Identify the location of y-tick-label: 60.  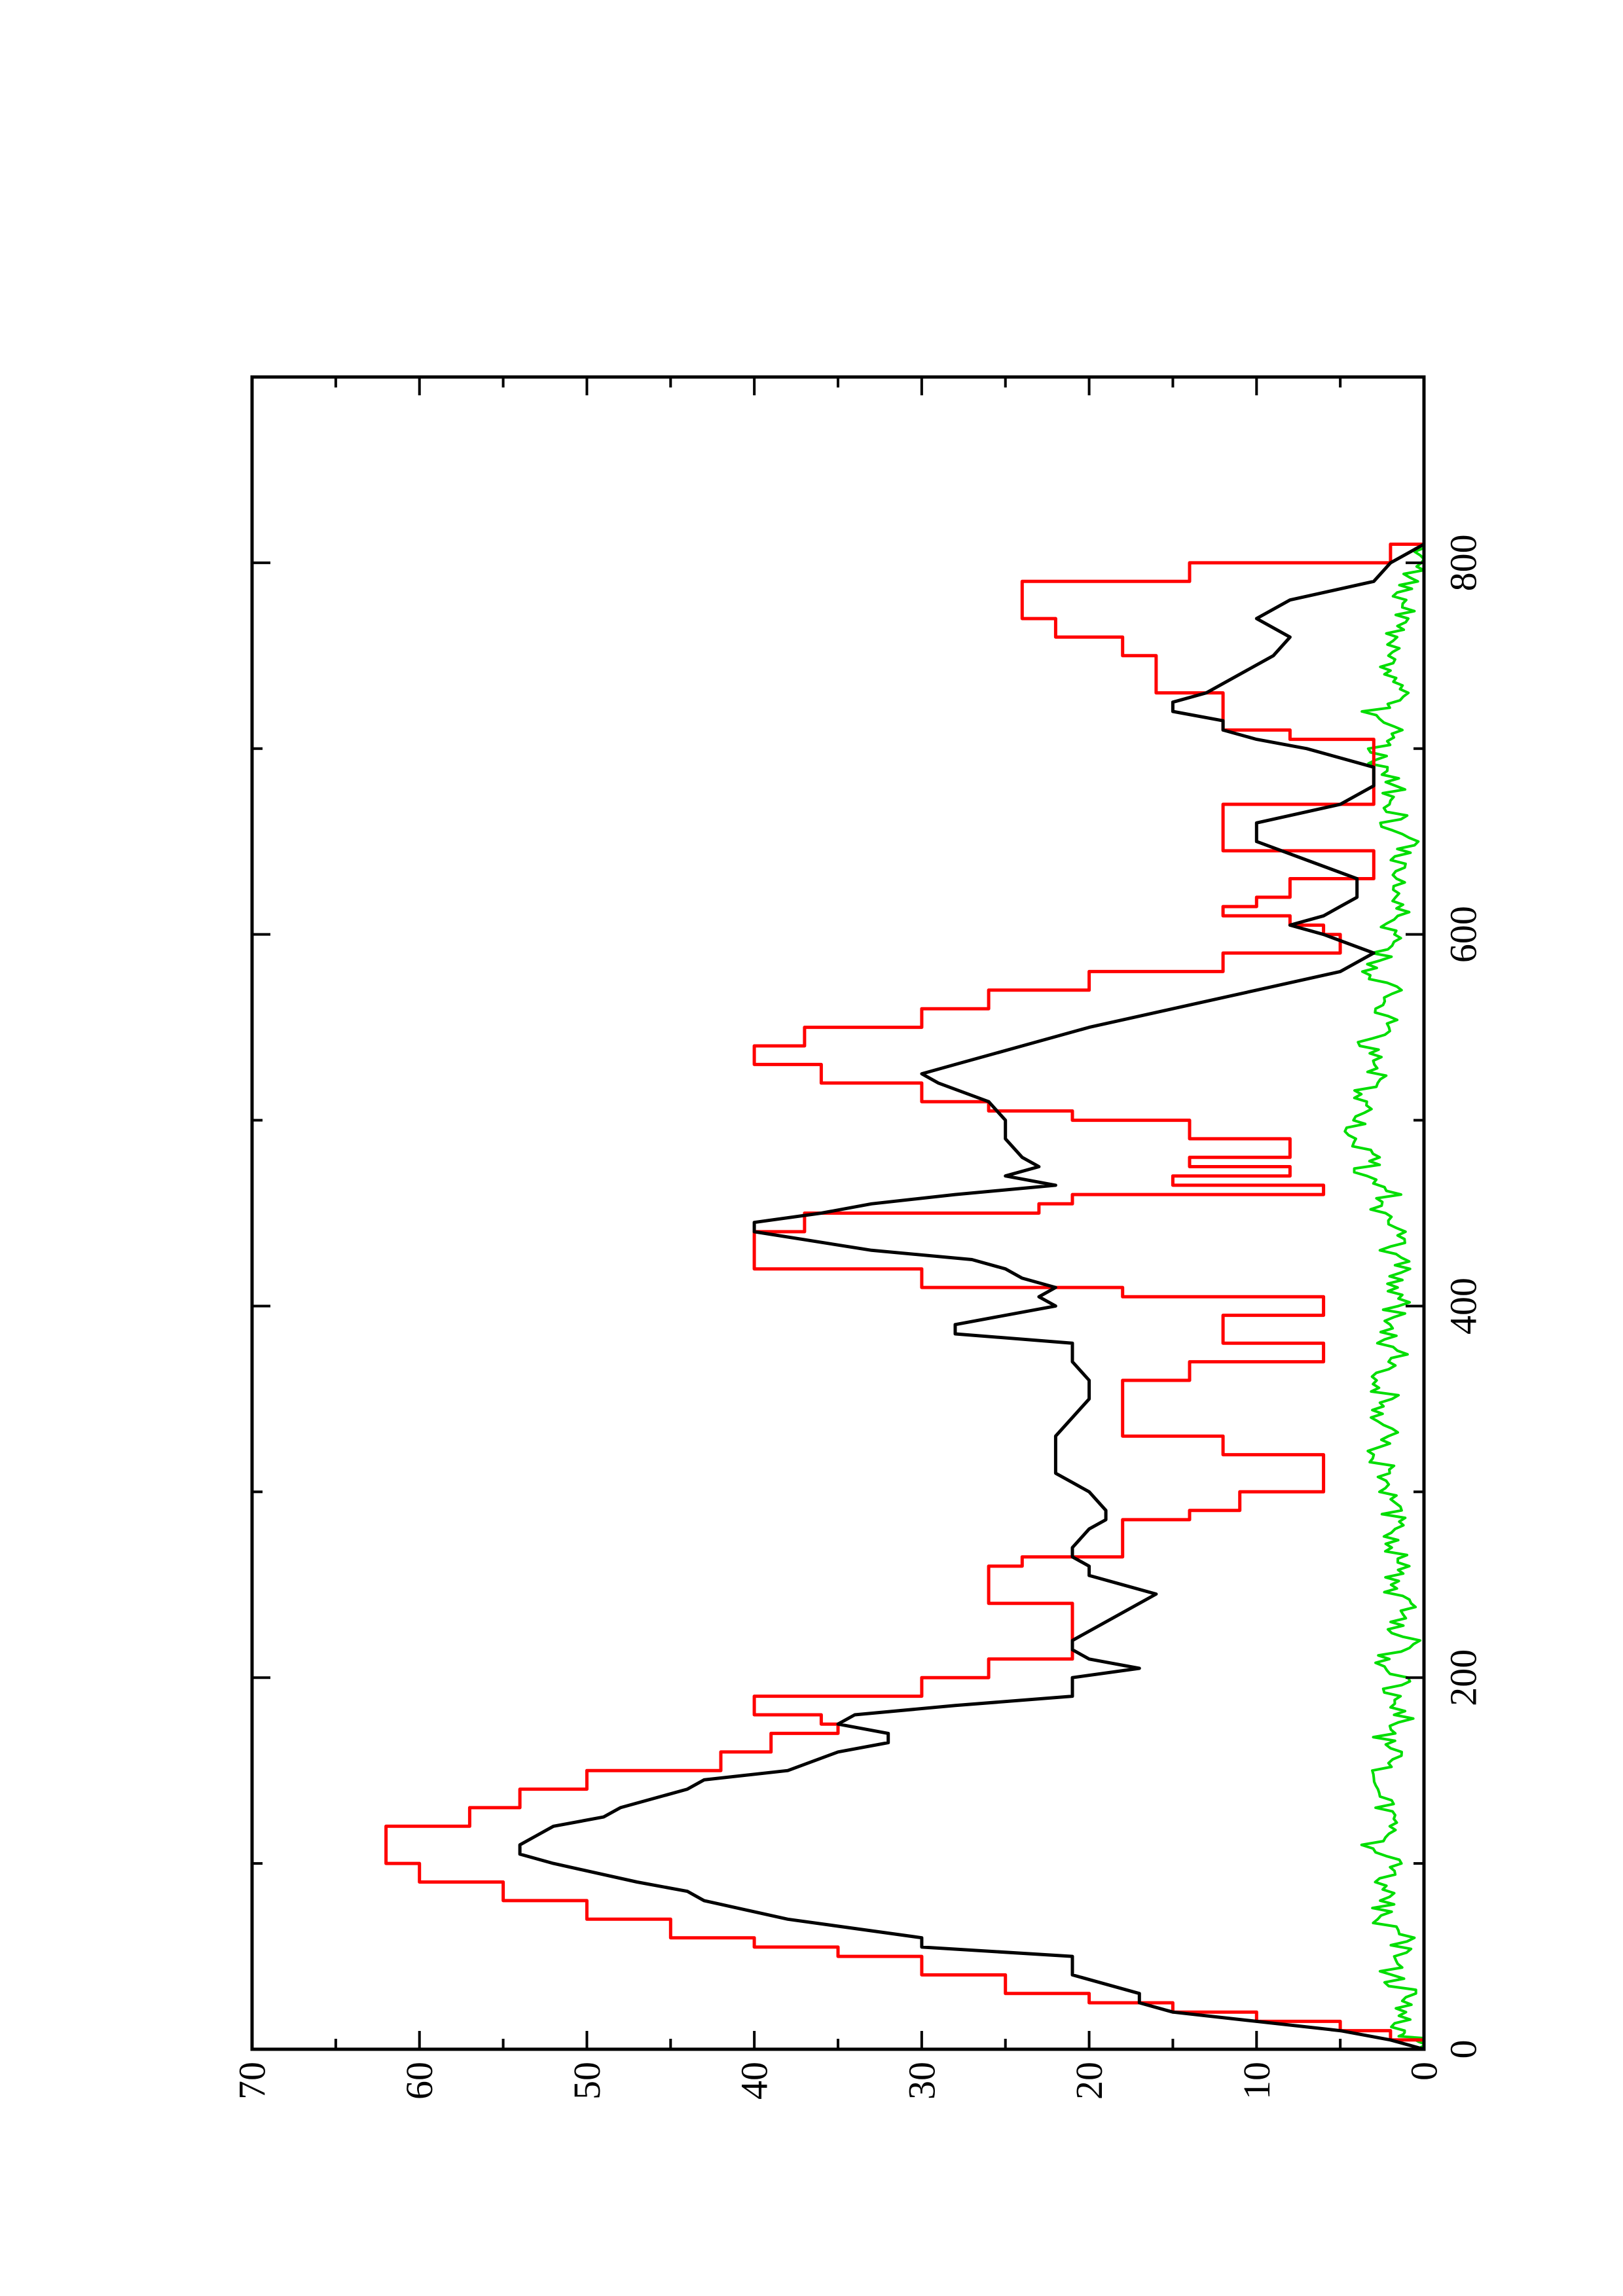
(419, 2081).